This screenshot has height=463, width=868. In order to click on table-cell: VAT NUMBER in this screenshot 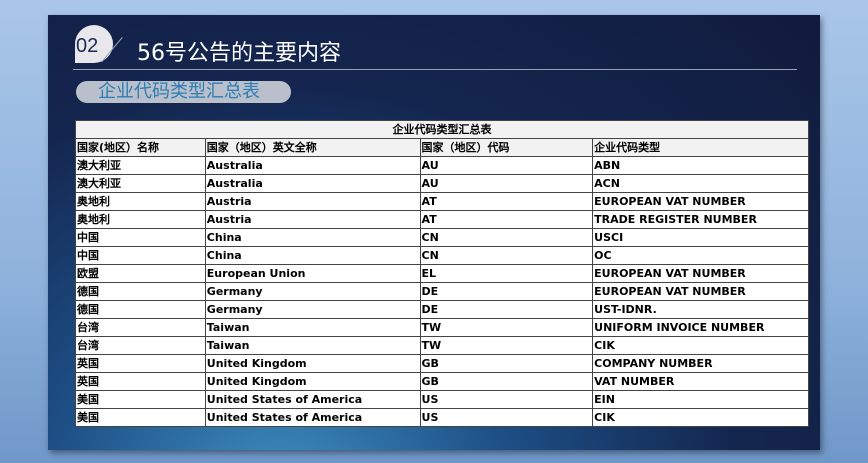, I will do `click(700, 381)`.